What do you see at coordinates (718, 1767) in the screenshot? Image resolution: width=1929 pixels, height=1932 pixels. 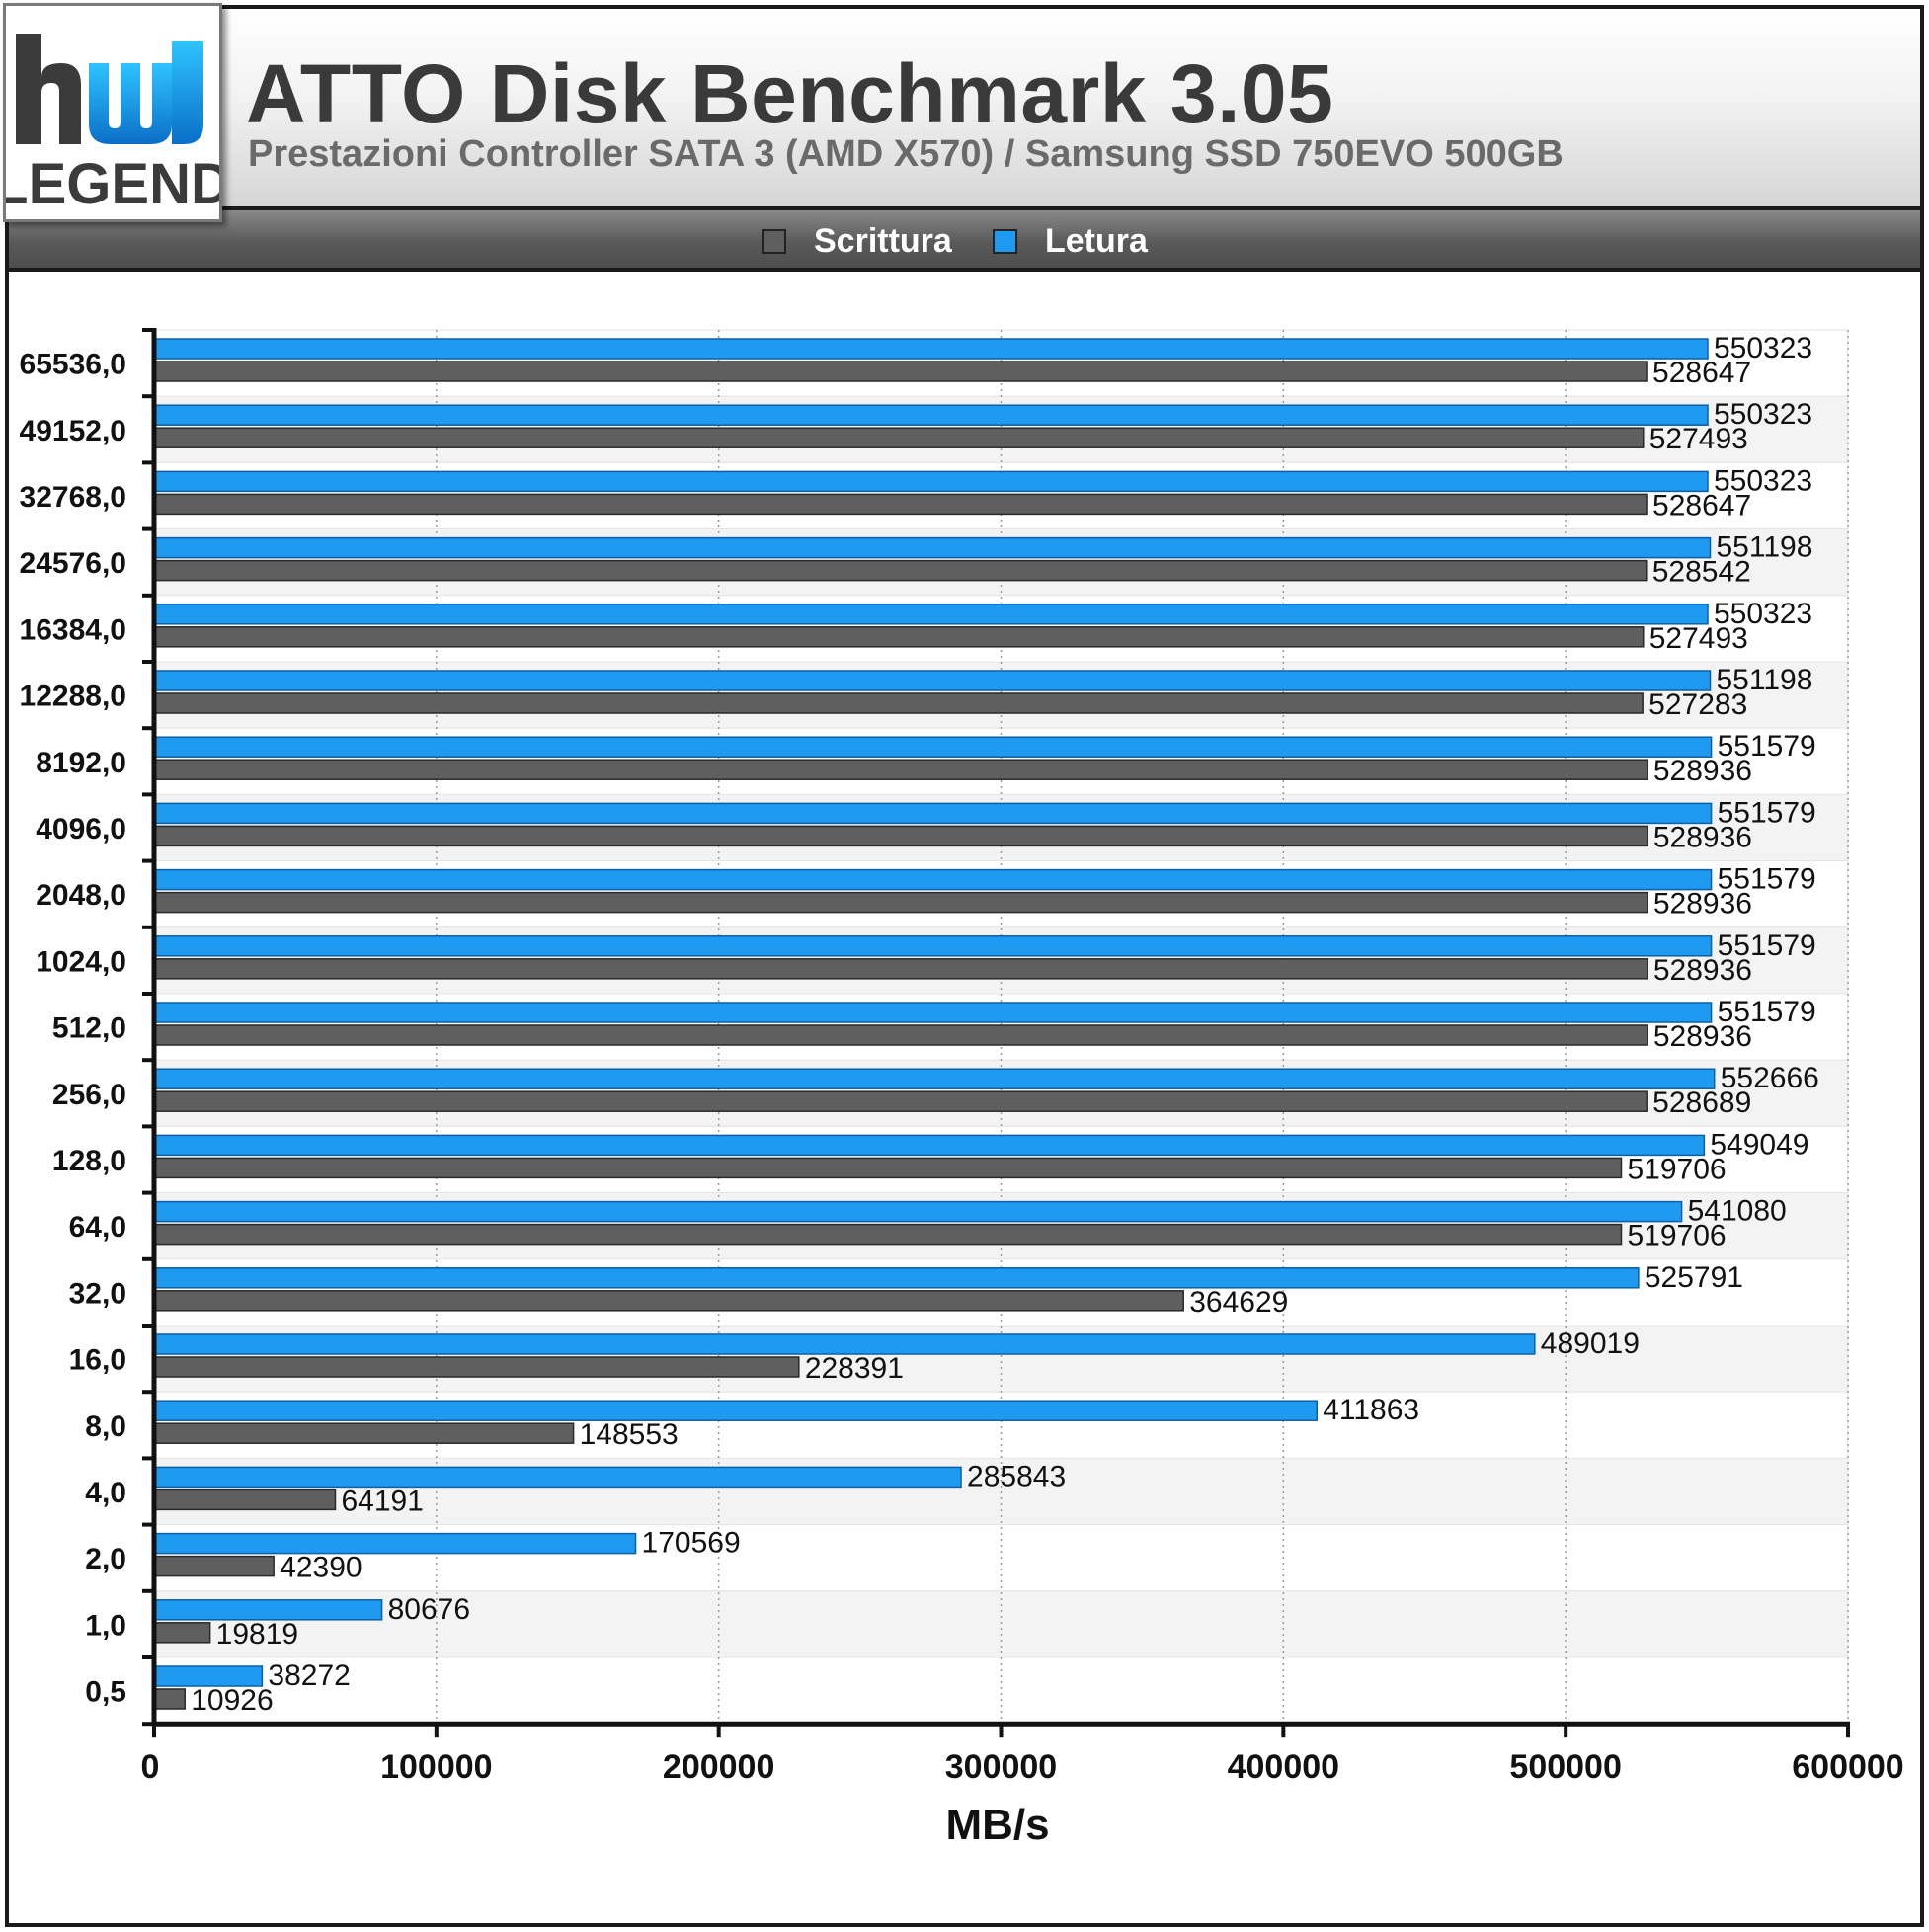 I see `x-tick-label: 200000` at bounding box center [718, 1767].